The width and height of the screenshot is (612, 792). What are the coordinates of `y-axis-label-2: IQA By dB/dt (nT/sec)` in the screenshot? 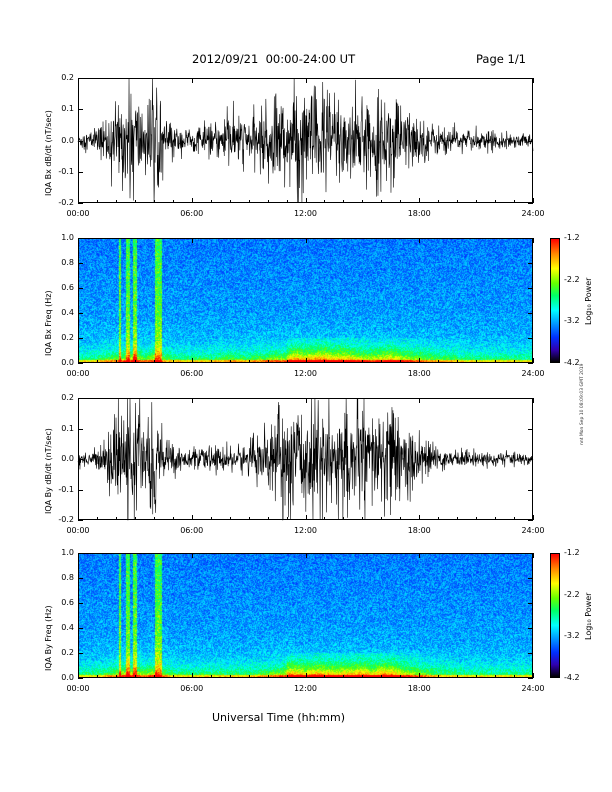 It's located at (48, 471).